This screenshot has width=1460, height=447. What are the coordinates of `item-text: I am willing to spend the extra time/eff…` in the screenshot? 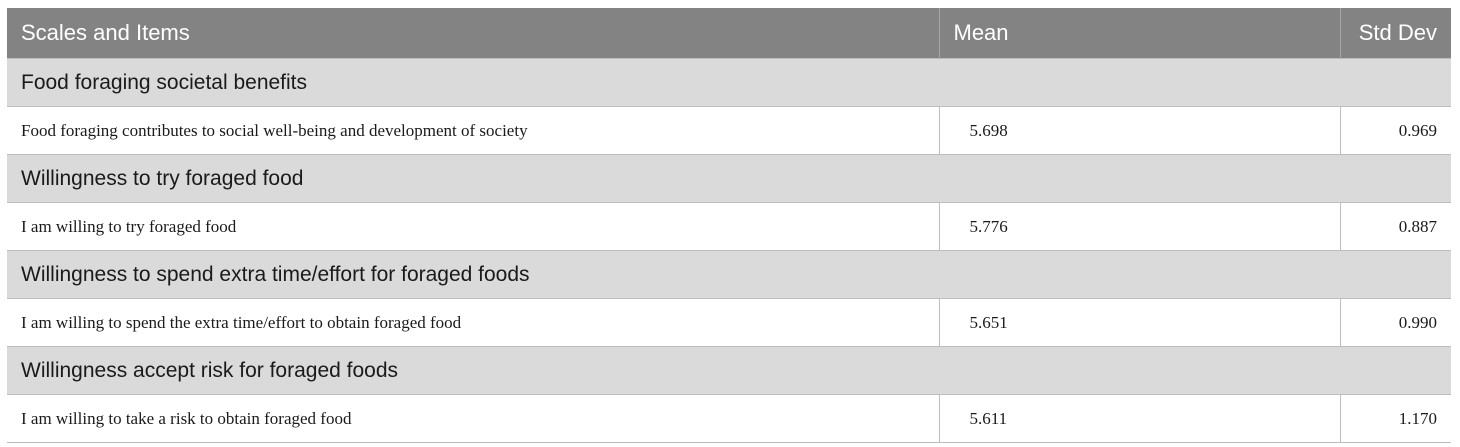 It's located at (473, 322).